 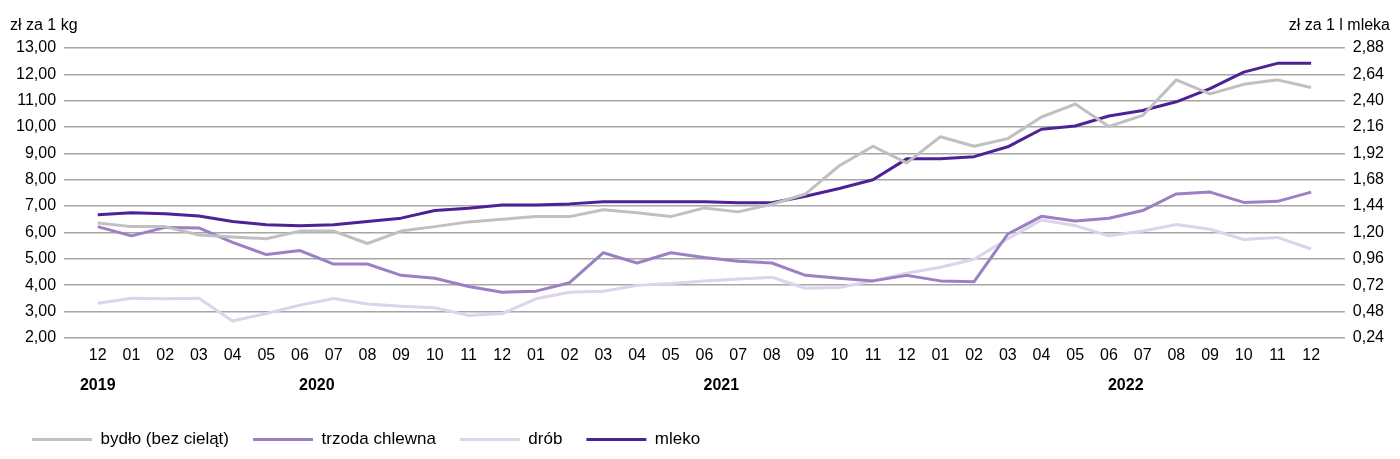 What do you see at coordinates (44, 25) in the screenshot?
I see `y-axis-title: zł za 1 kg` at bounding box center [44, 25].